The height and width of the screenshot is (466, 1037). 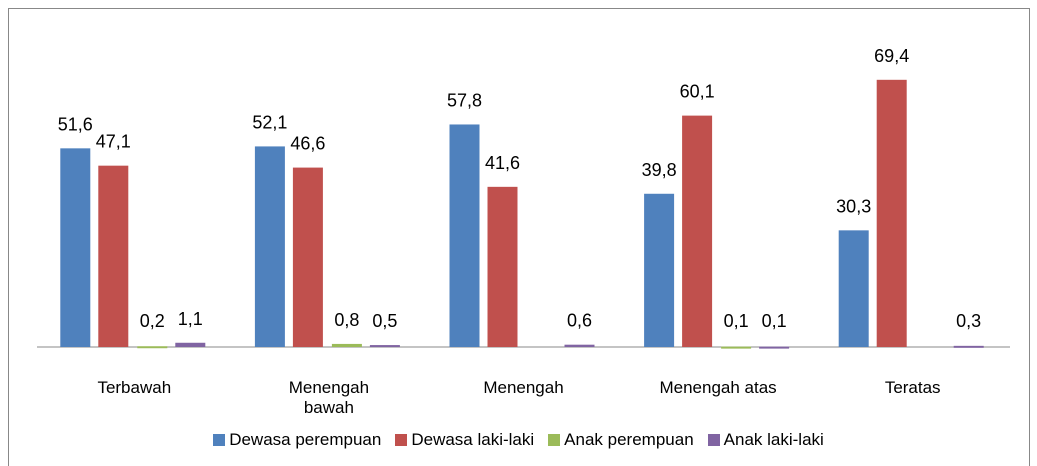 What do you see at coordinates (134, 387) in the screenshot?
I see `x-tick-label: Terbawah` at bounding box center [134, 387].